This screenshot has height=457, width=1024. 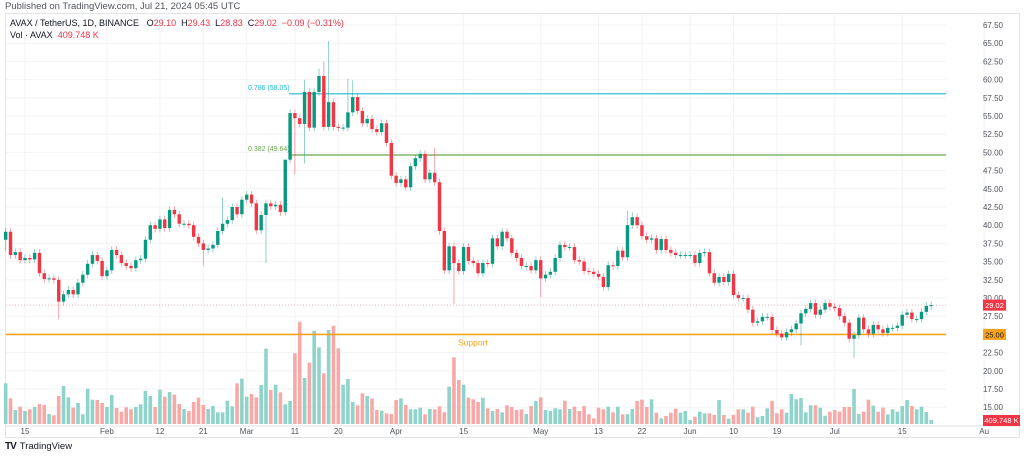 What do you see at coordinates (159, 431) in the screenshot?
I see `time-tick-label: 12` at bounding box center [159, 431].